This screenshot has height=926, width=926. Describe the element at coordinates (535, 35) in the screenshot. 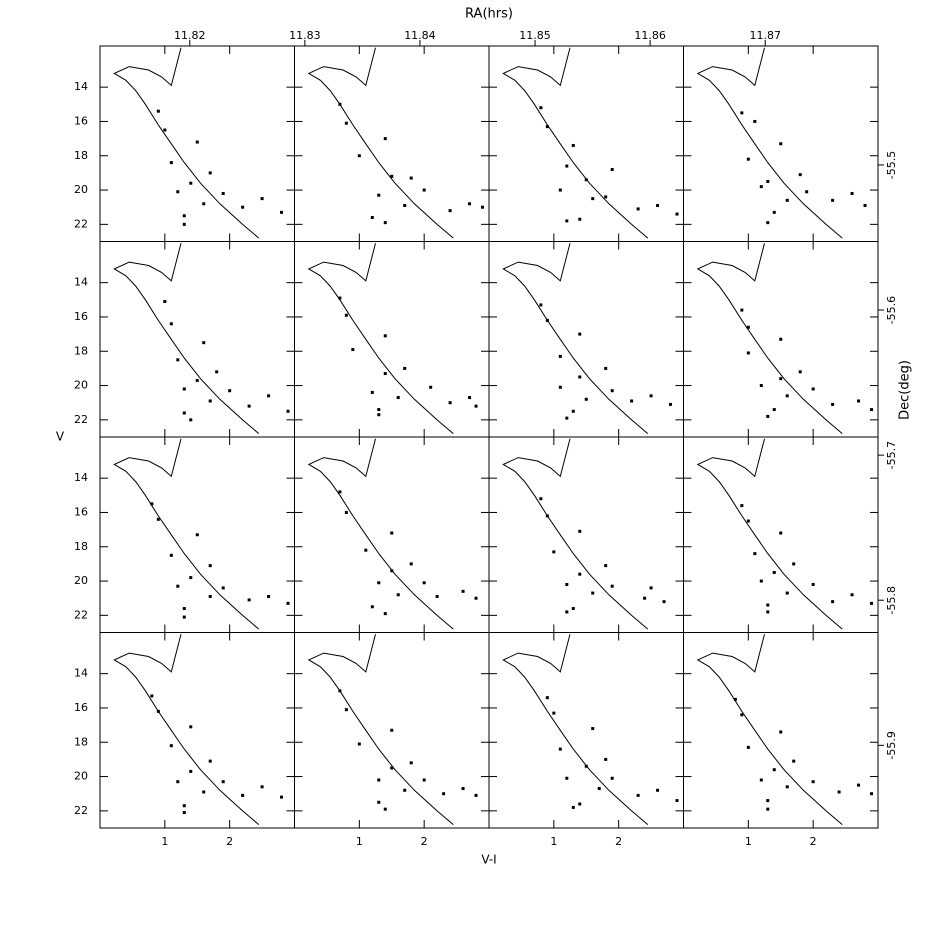

I see `top-tick-label: 11.85` at that location.